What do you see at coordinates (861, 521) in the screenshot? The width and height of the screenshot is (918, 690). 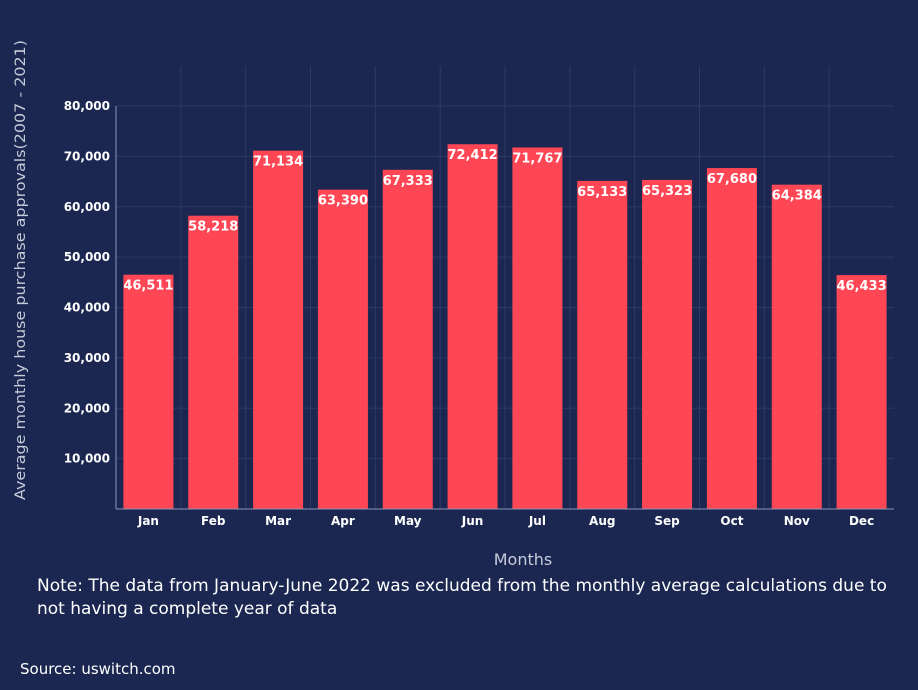 I see `x-tick-label: Dec` at bounding box center [861, 521].